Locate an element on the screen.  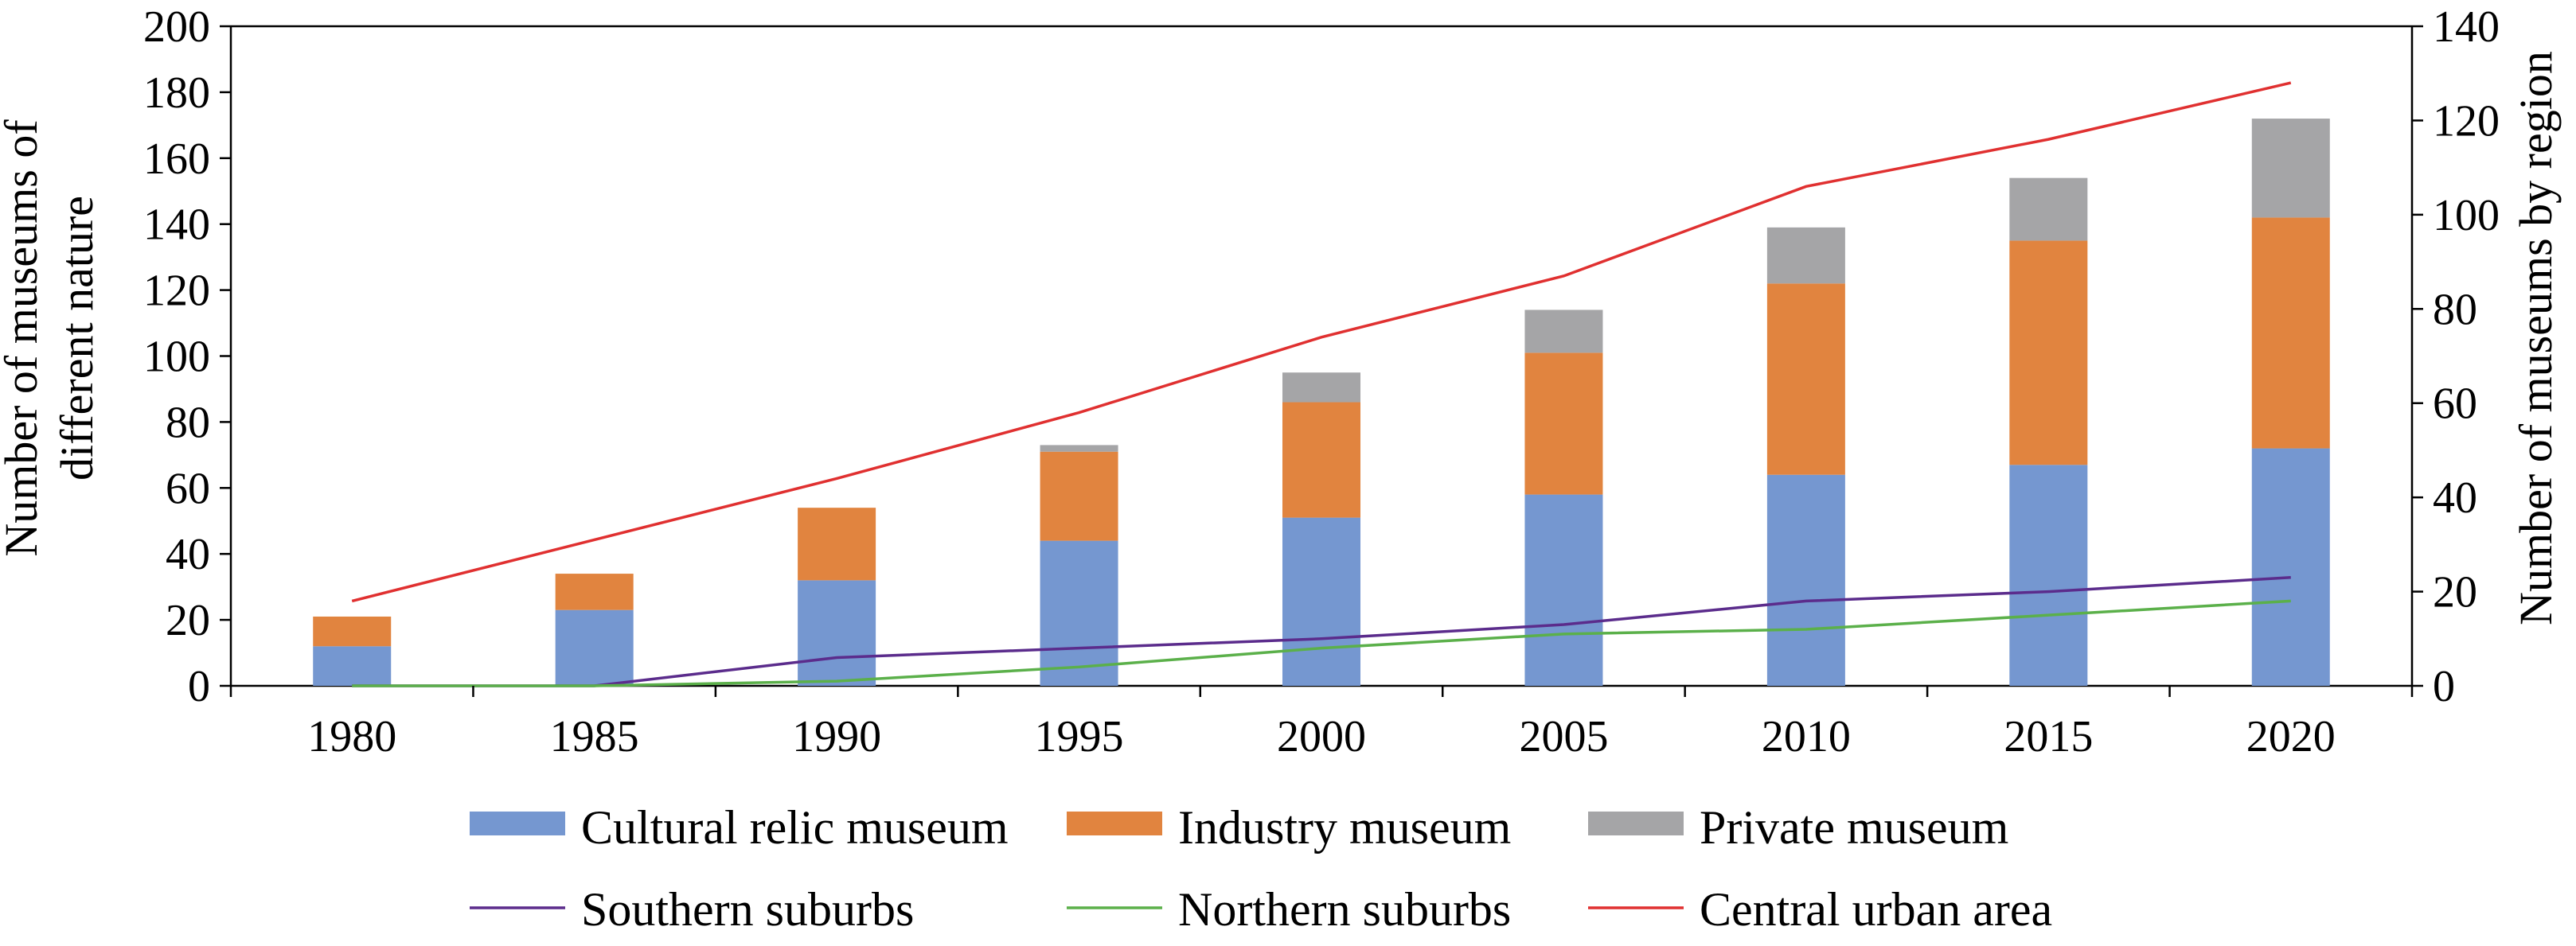
legend-swatch-industry-museum is located at coordinates (1114, 823).